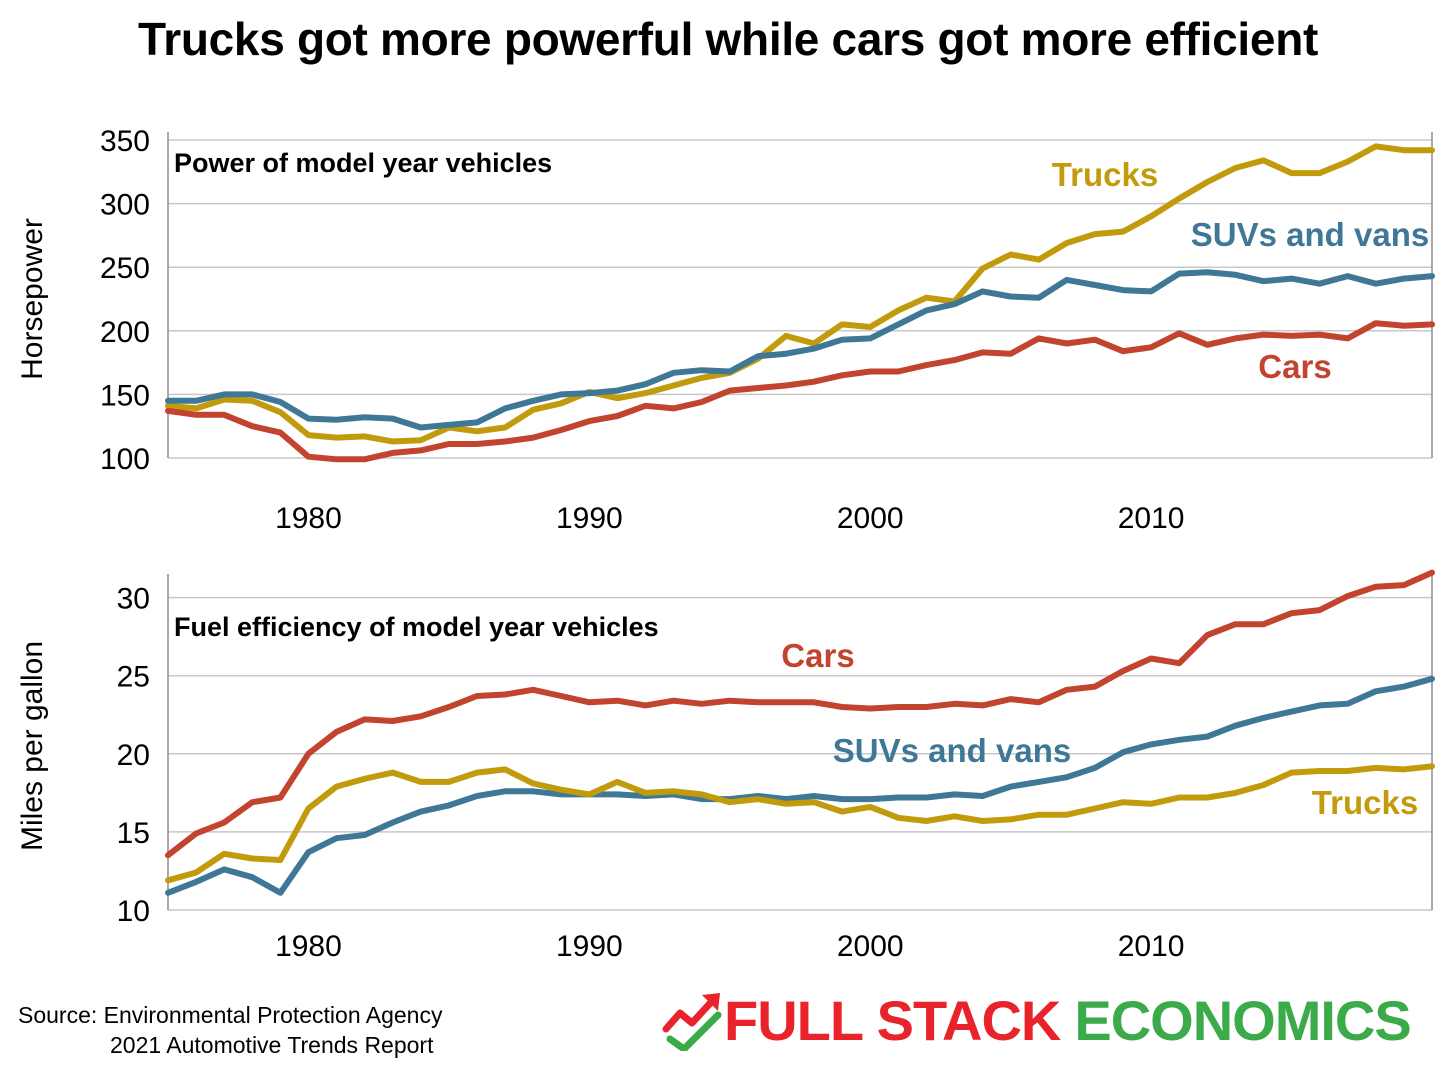 This screenshot has height=1092, width=1456. I want to click on chart-subtitle: Power of model year vehicles, so click(363, 163).